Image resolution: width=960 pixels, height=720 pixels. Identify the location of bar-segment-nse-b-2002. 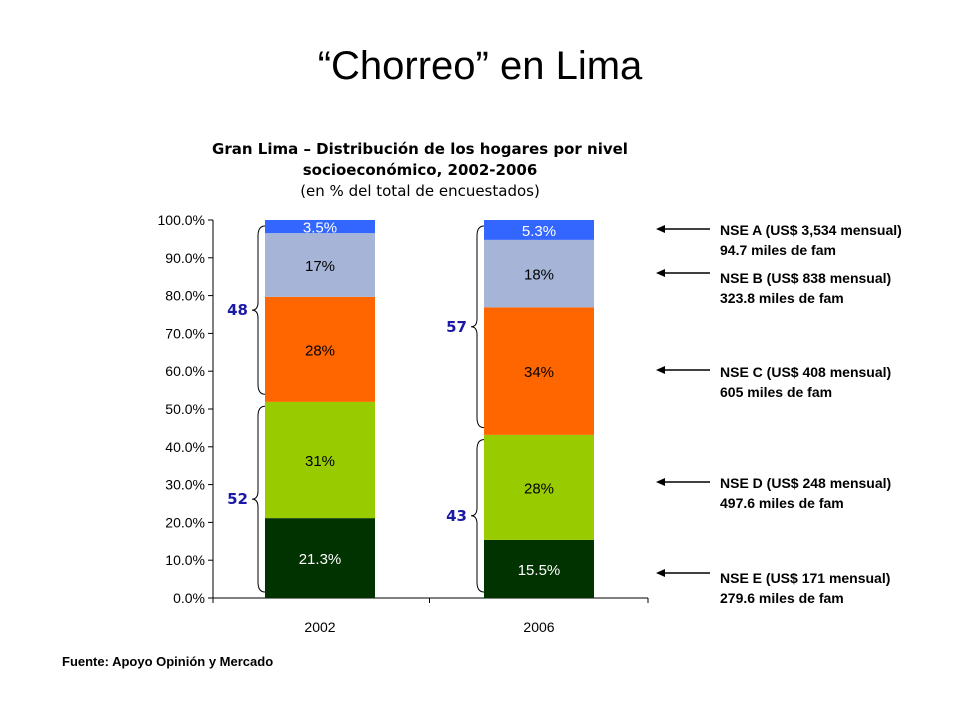
(320, 265).